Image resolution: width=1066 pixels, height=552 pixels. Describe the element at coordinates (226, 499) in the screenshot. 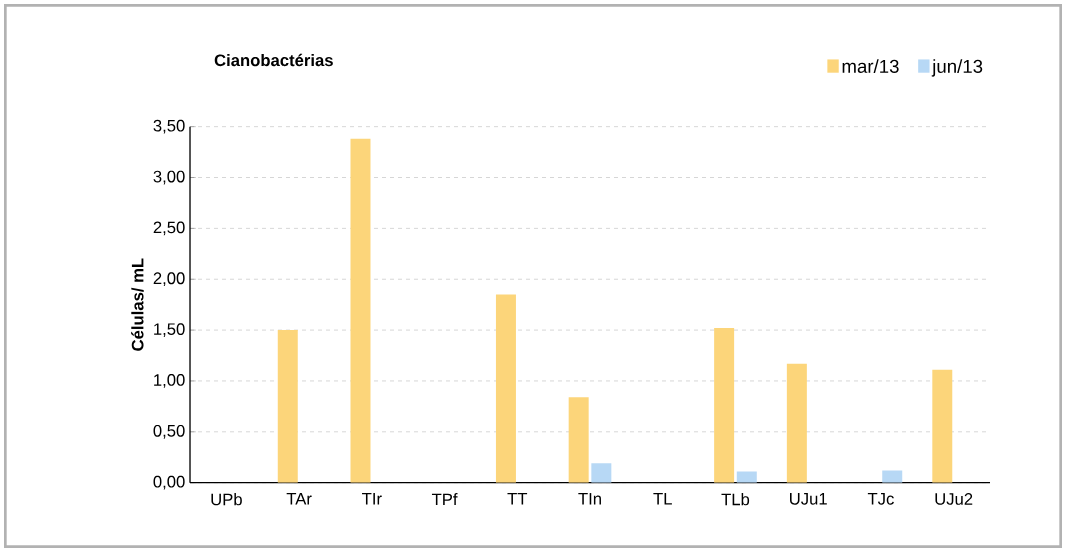

I see `x-tick-label: UPb` at that location.